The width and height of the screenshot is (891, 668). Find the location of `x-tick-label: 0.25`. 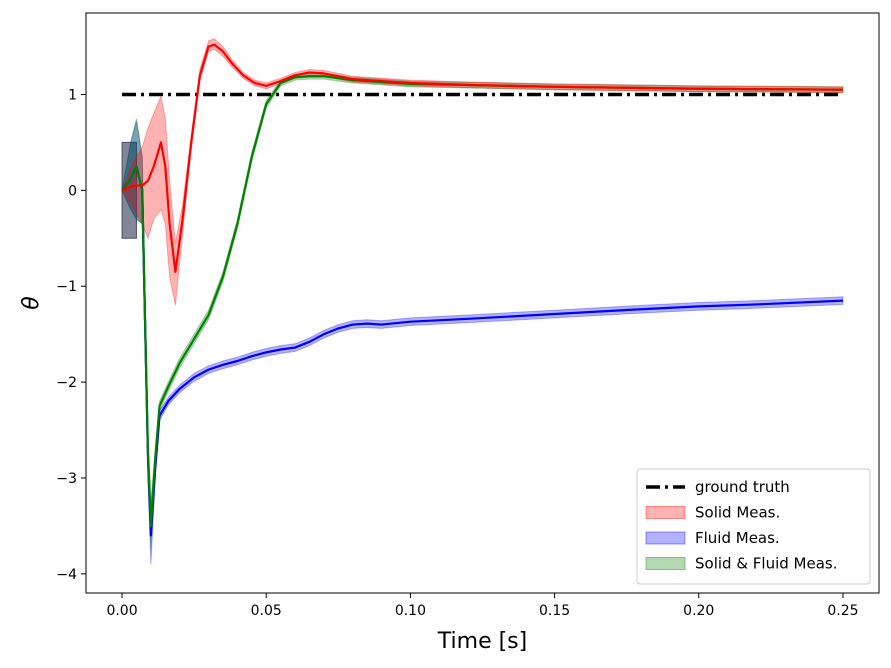

x-tick-label: 0.25 is located at coordinates (842, 611).